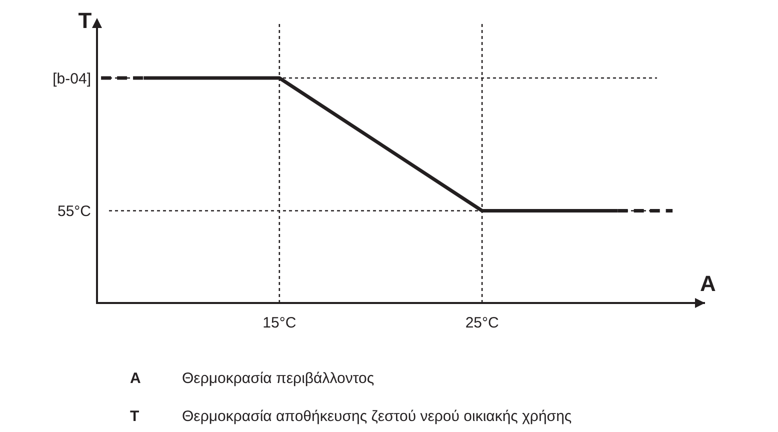 The height and width of the screenshot is (432, 778). I want to click on x-tick-label: 25°C, so click(482, 323).